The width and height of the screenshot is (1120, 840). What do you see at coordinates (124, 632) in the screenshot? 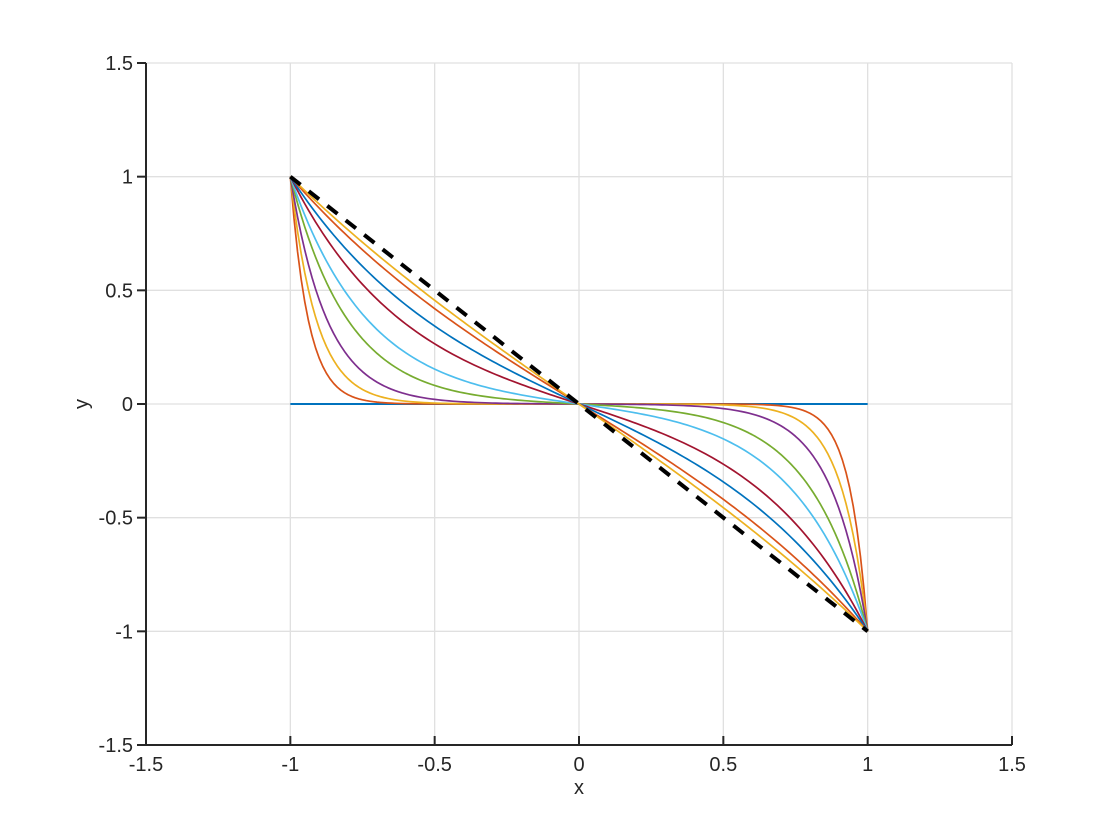
I see `y-tick-label: -1` at bounding box center [124, 632].